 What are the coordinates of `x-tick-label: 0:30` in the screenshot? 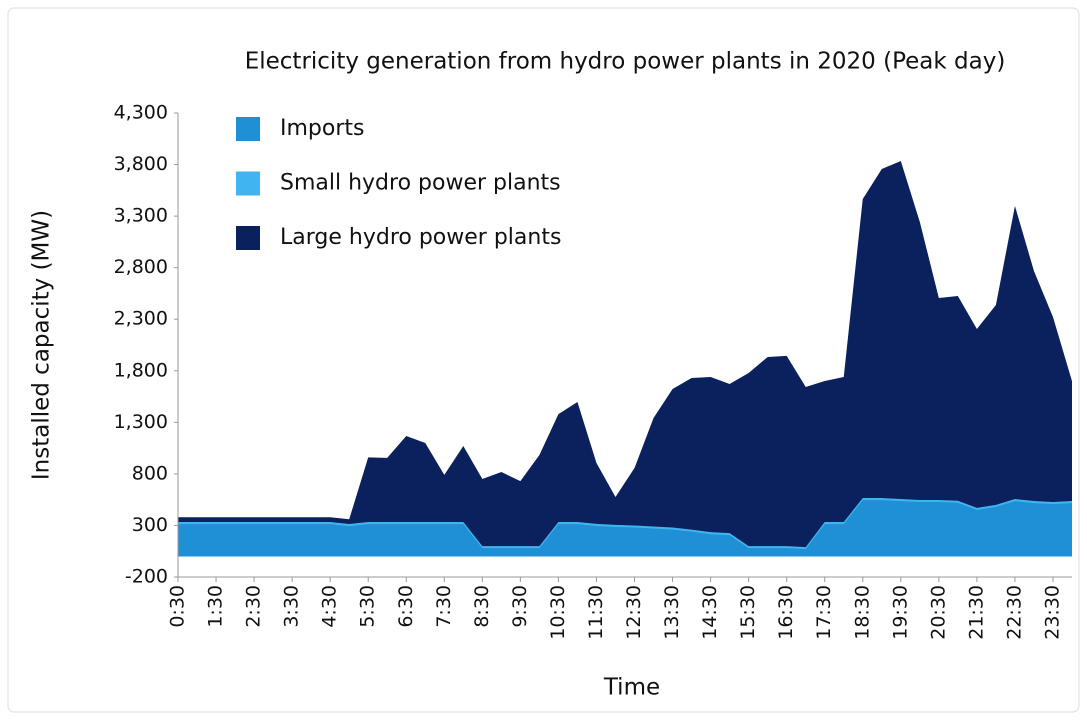 It's located at (178, 606).